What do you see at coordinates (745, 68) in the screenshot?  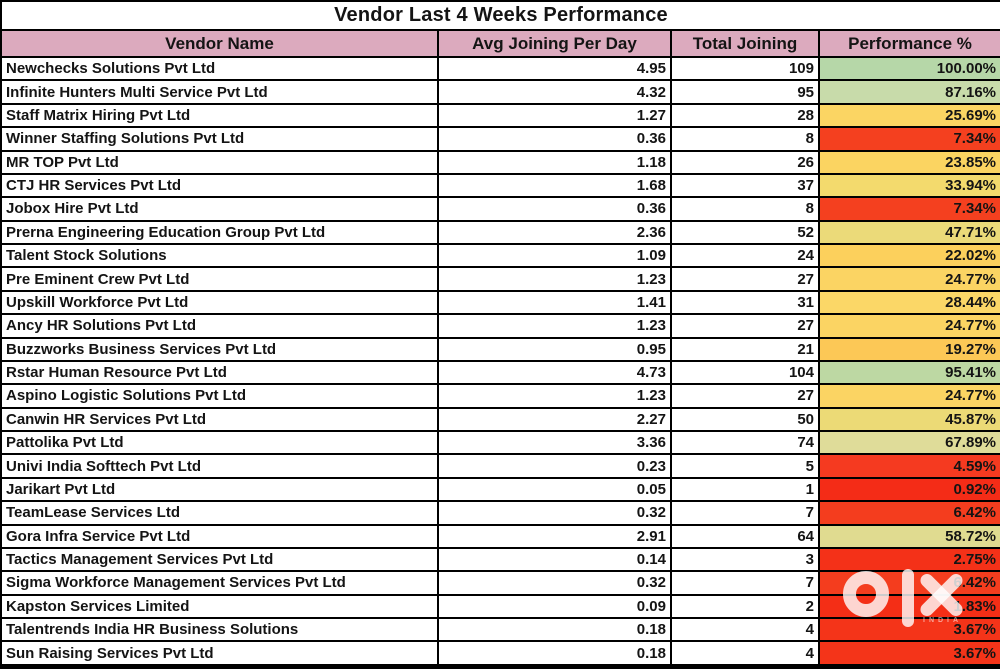 I see `total-joining-cell: 109` at bounding box center [745, 68].